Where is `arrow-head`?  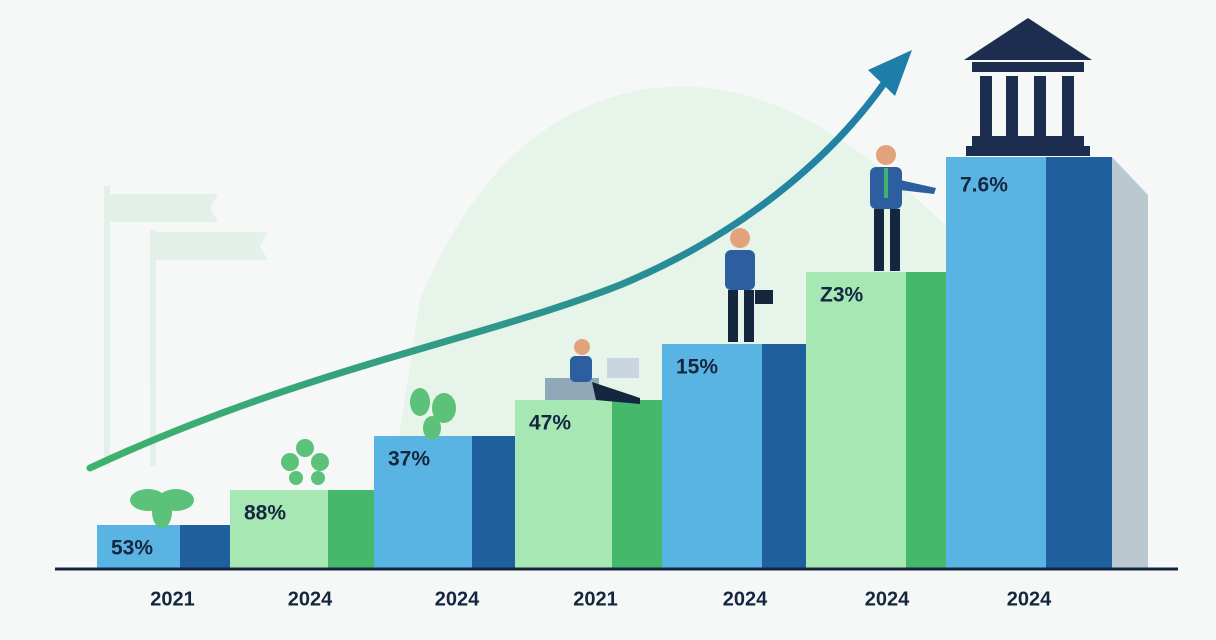 arrow-head is located at coordinates (890, 73).